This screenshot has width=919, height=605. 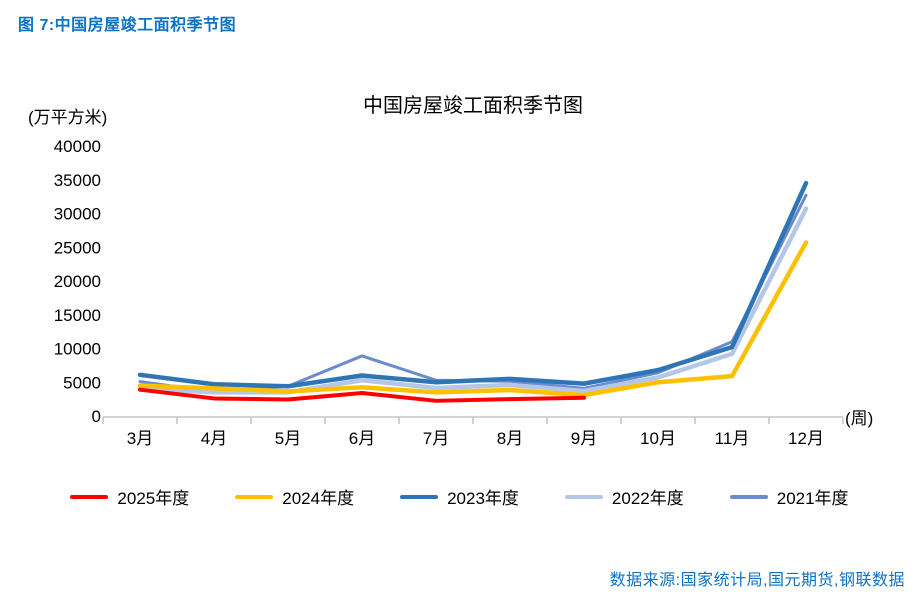 I want to click on y-tick-label: 20000, so click(x=77, y=281).